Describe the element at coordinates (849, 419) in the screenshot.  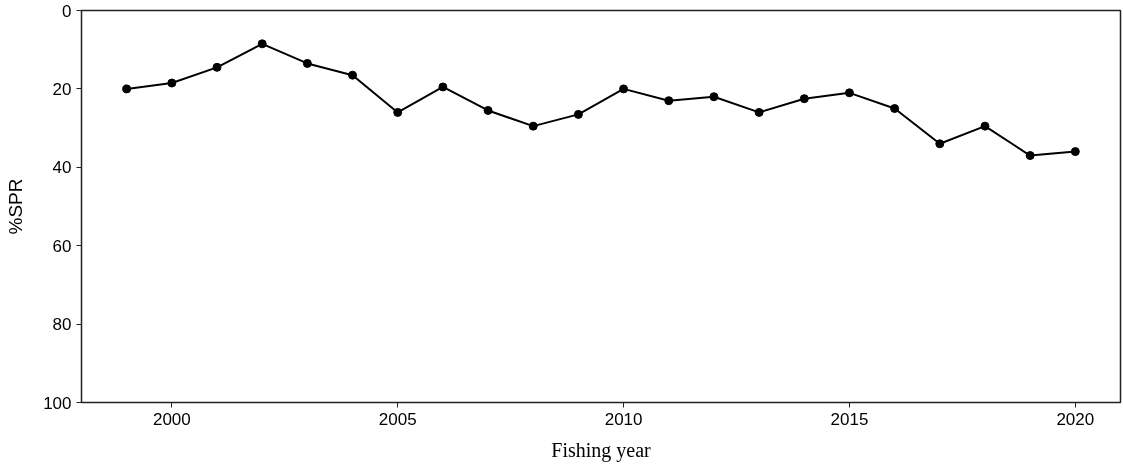
I see `x-tick-label: 2015` at that location.